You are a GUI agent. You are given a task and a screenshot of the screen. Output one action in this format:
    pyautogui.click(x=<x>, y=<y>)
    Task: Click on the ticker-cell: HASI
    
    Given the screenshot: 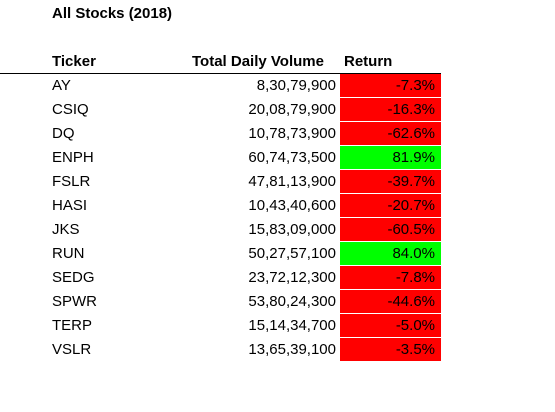 What is the action you would take?
    pyautogui.click(x=70, y=205)
    